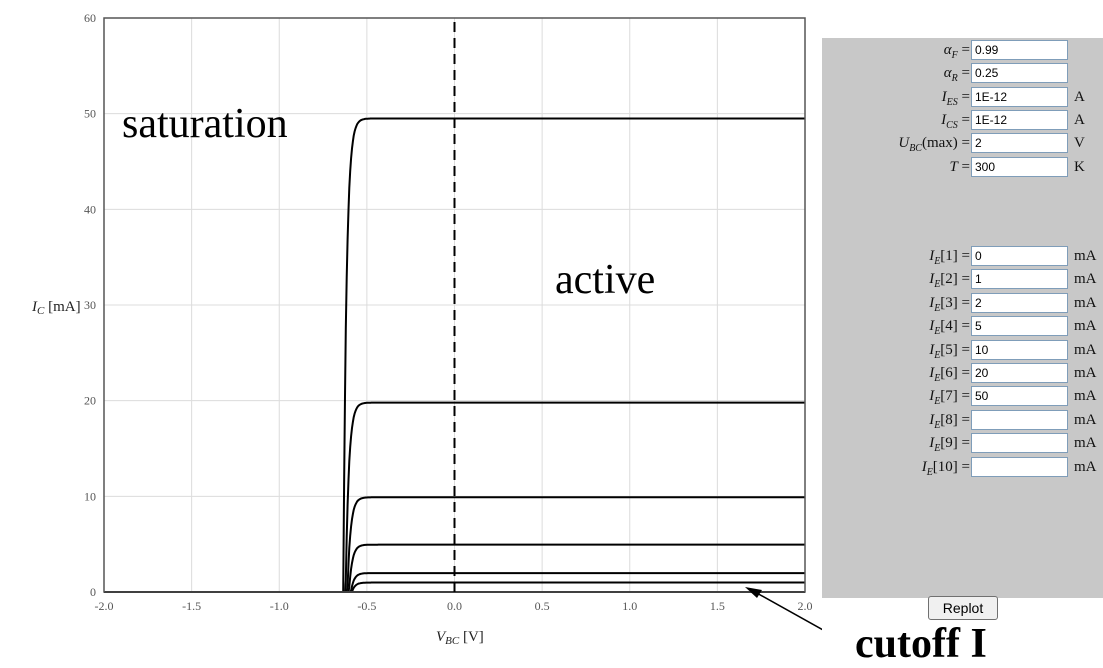 The image size is (1103, 668). I want to click on ics-input, so click(1019, 119).